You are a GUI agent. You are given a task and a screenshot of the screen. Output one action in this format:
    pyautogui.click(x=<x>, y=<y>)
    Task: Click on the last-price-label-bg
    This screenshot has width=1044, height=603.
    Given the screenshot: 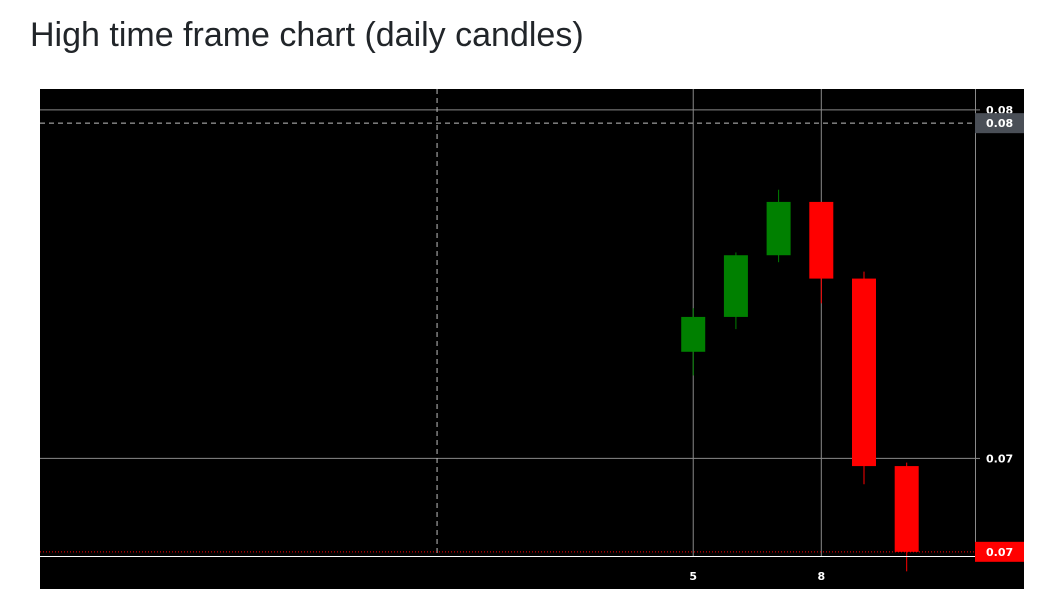 What is the action you would take?
    pyautogui.click(x=999, y=551)
    